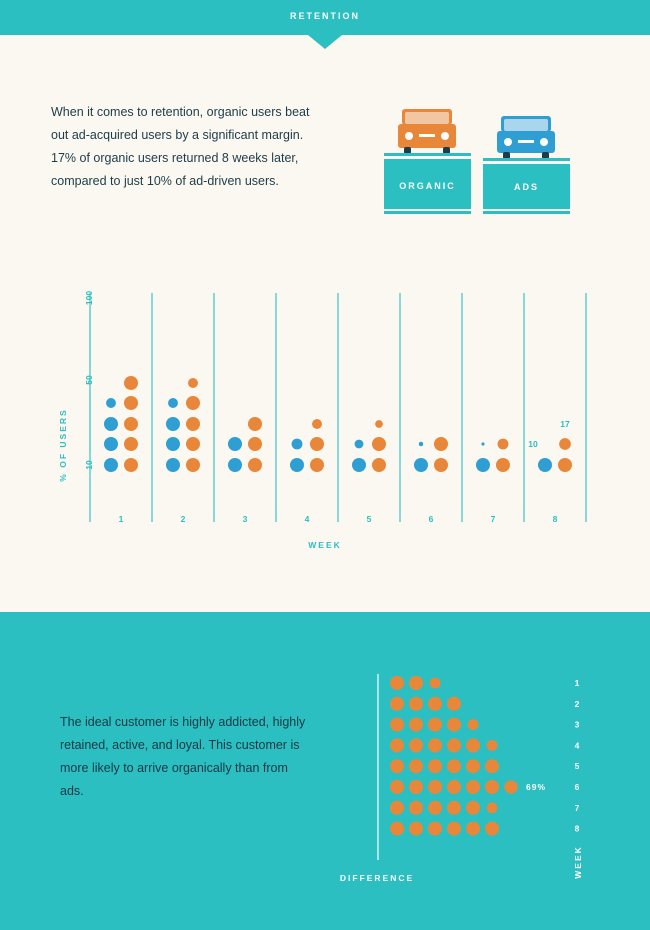 The width and height of the screenshot is (650, 930). I want to click on banner-arrow-icon, so click(325, 42).